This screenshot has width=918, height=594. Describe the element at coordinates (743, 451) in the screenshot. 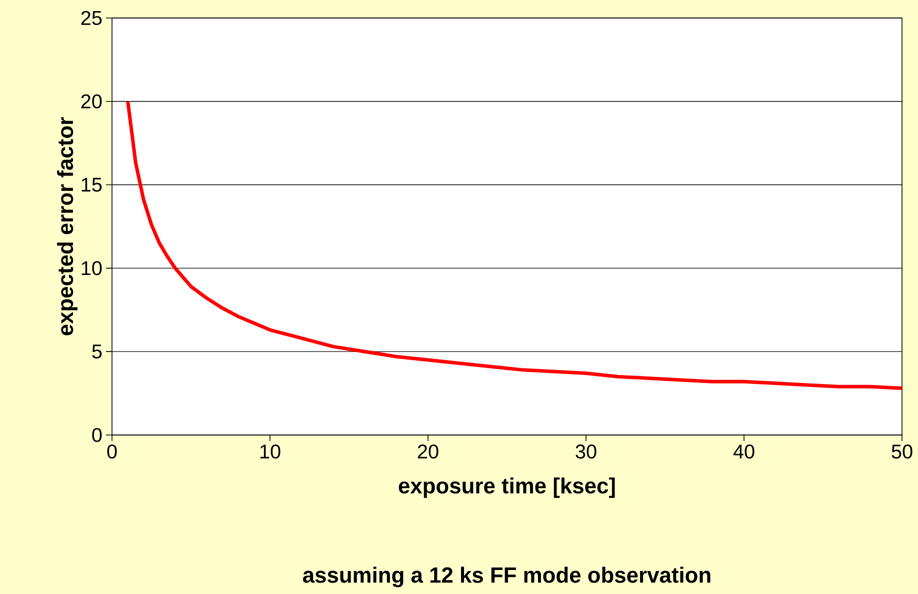

I see `x-tick-label: 40` at that location.